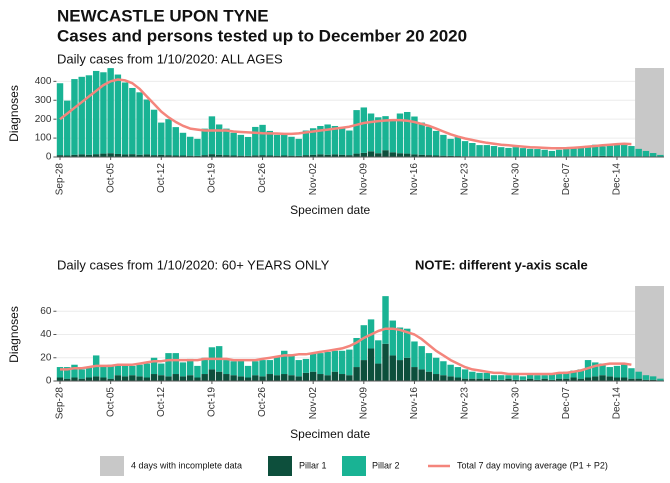 The image size is (670, 483). Describe the element at coordinates (43, 81) in the screenshot. I see `y-tick-label: 400` at that location.